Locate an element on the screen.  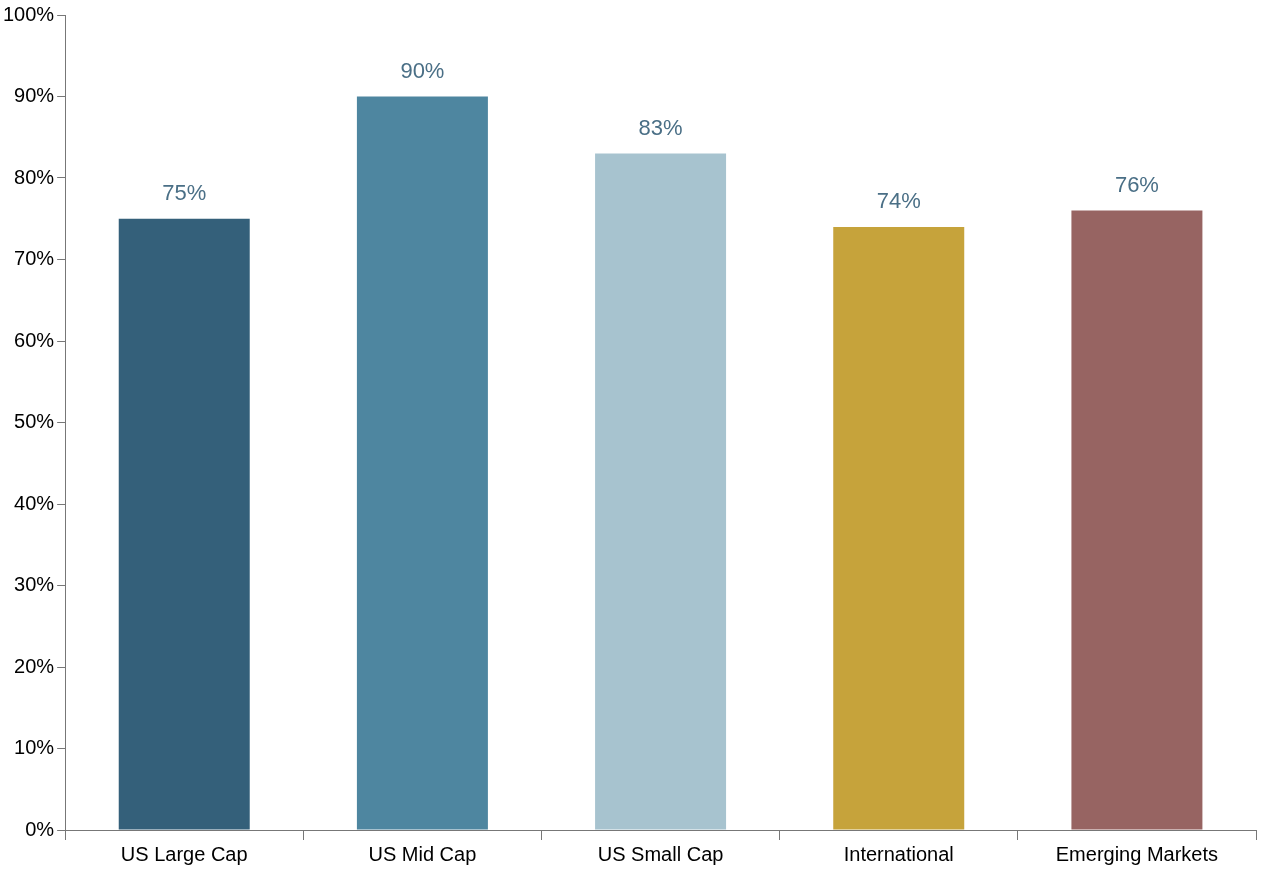
y-tick-label: 0% is located at coordinates (40, 828).